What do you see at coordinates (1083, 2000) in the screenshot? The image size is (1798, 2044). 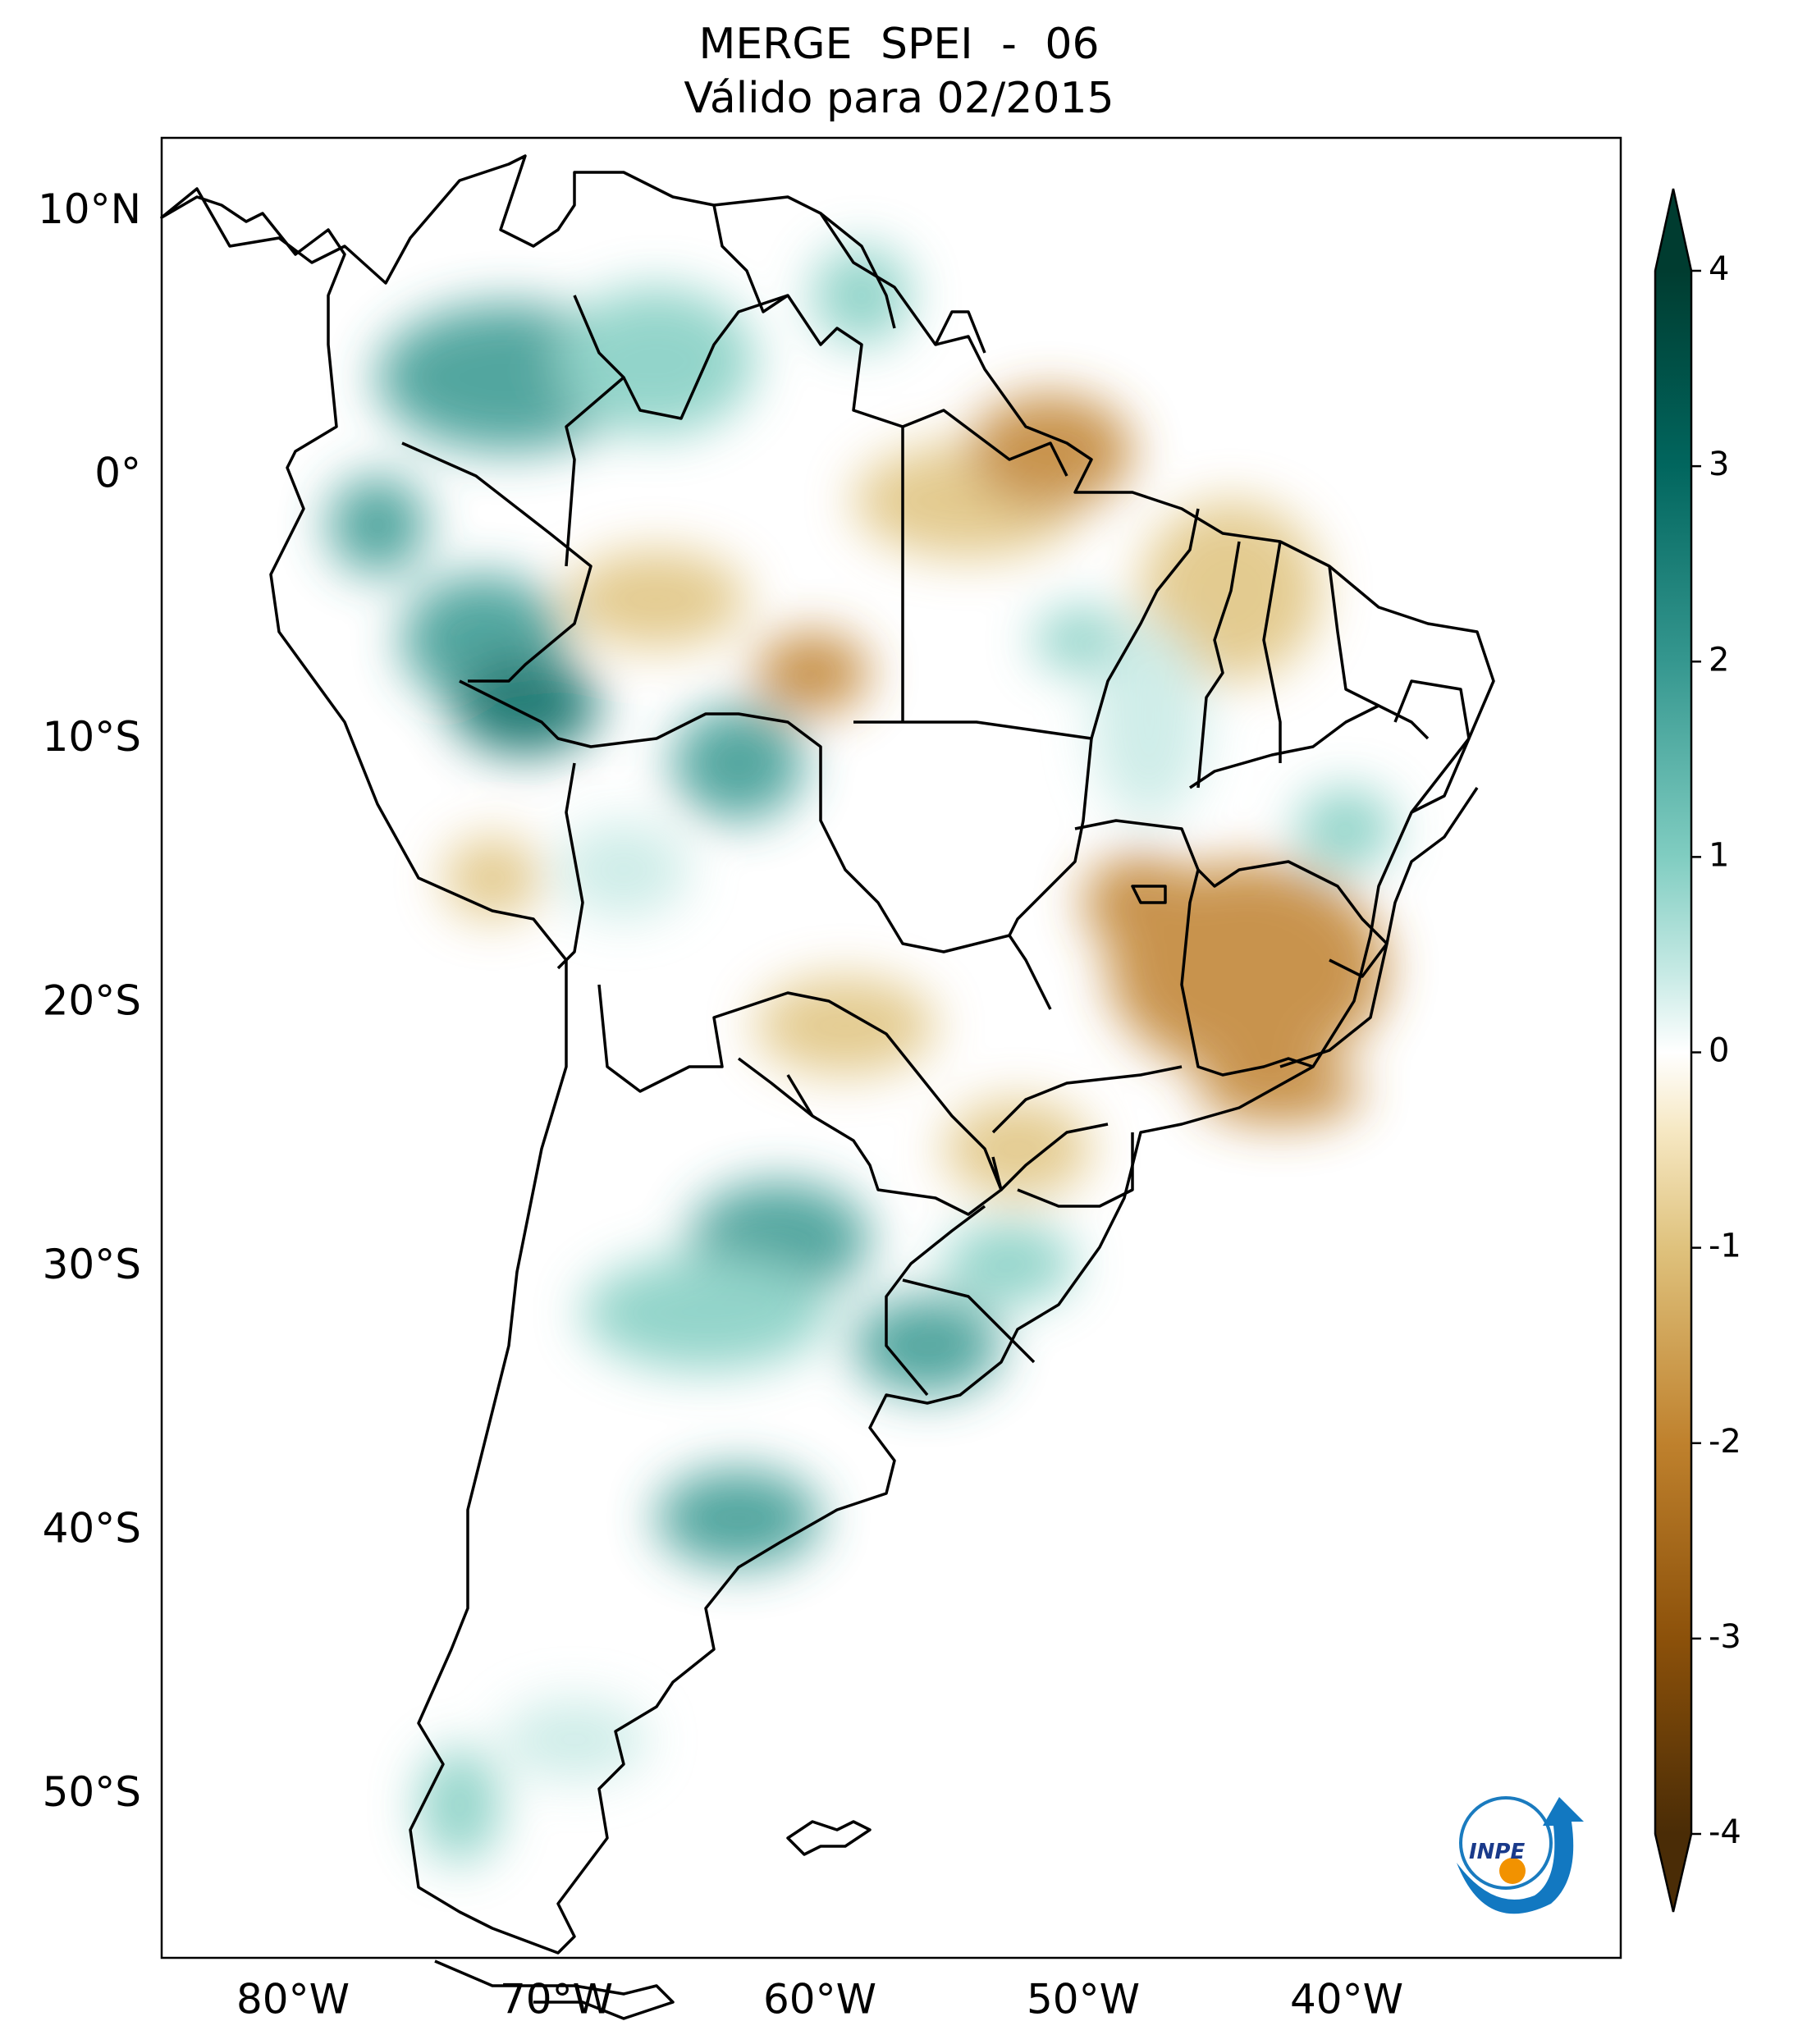 I see `longitude-label: 50°W` at bounding box center [1083, 2000].